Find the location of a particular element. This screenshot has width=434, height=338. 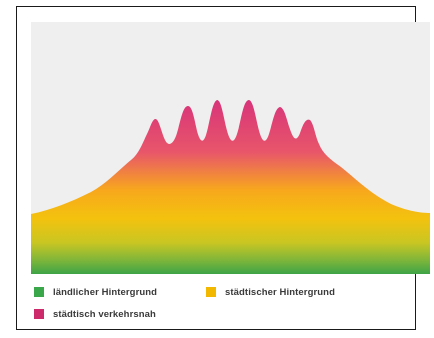

legend-label: ländlicher Hintergrund is located at coordinates (105, 292).